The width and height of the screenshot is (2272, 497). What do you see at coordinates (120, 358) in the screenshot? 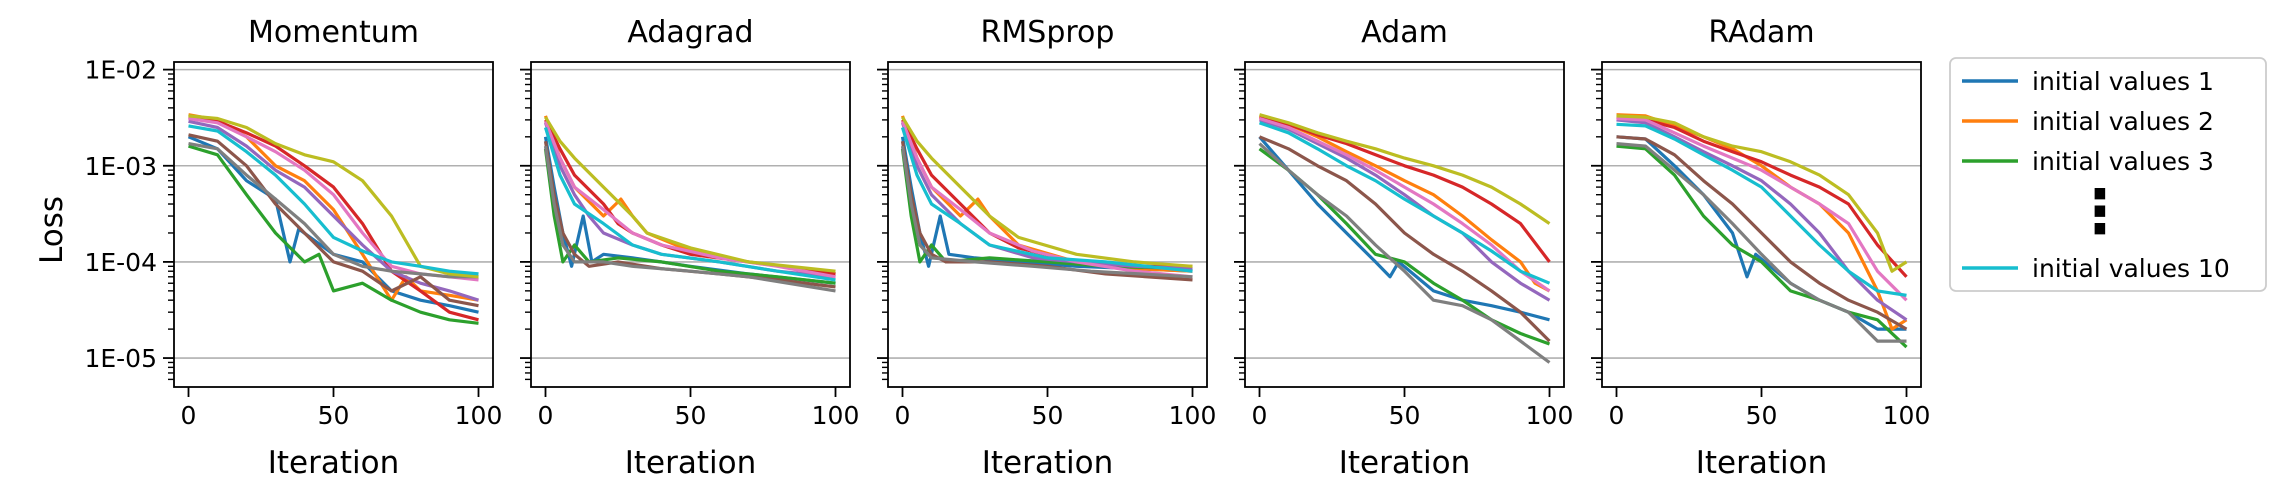
I see `y-tick-label: 1E-05` at bounding box center [120, 358].